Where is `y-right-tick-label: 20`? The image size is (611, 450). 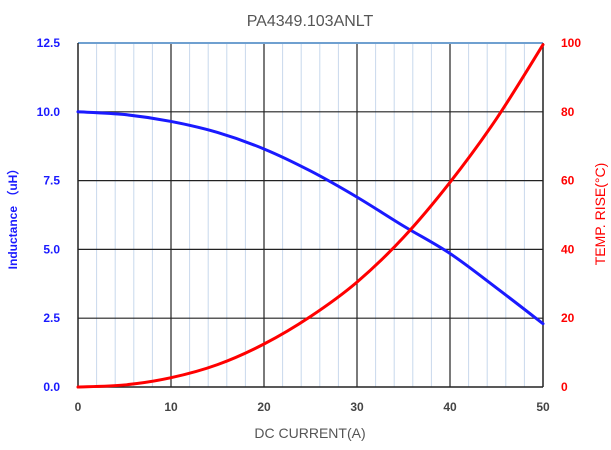
y-right-tick-label: 20 is located at coordinates (568, 318).